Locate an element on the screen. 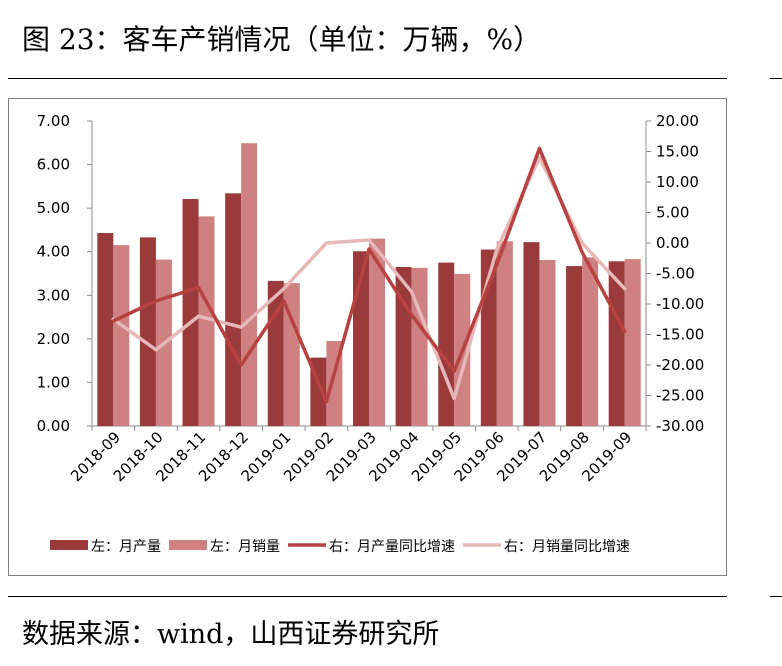 This screenshot has width=782, height=666. y-left-tick-label: 1.00 is located at coordinates (53, 382).